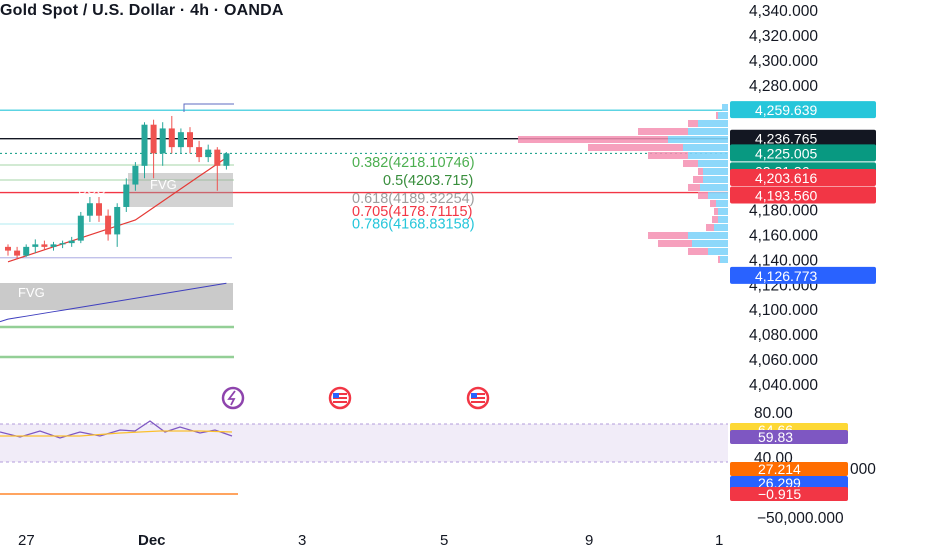 Image resolution: width=932 pixels, height=550 pixels. Describe the element at coordinates (413, 224) in the screenshot. I see `fib-level-label: 0.786(4168.83158)` at that location.